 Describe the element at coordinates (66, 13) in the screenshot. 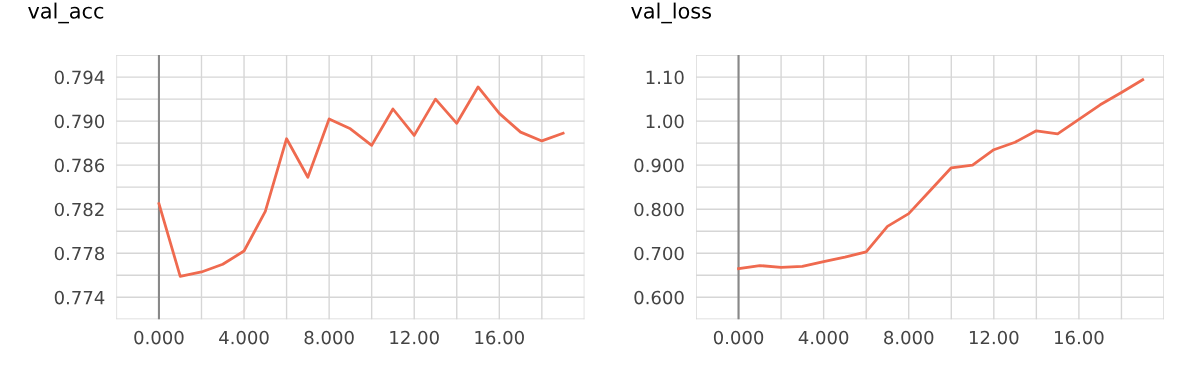

I see `chart-title: val_acc` at that location.